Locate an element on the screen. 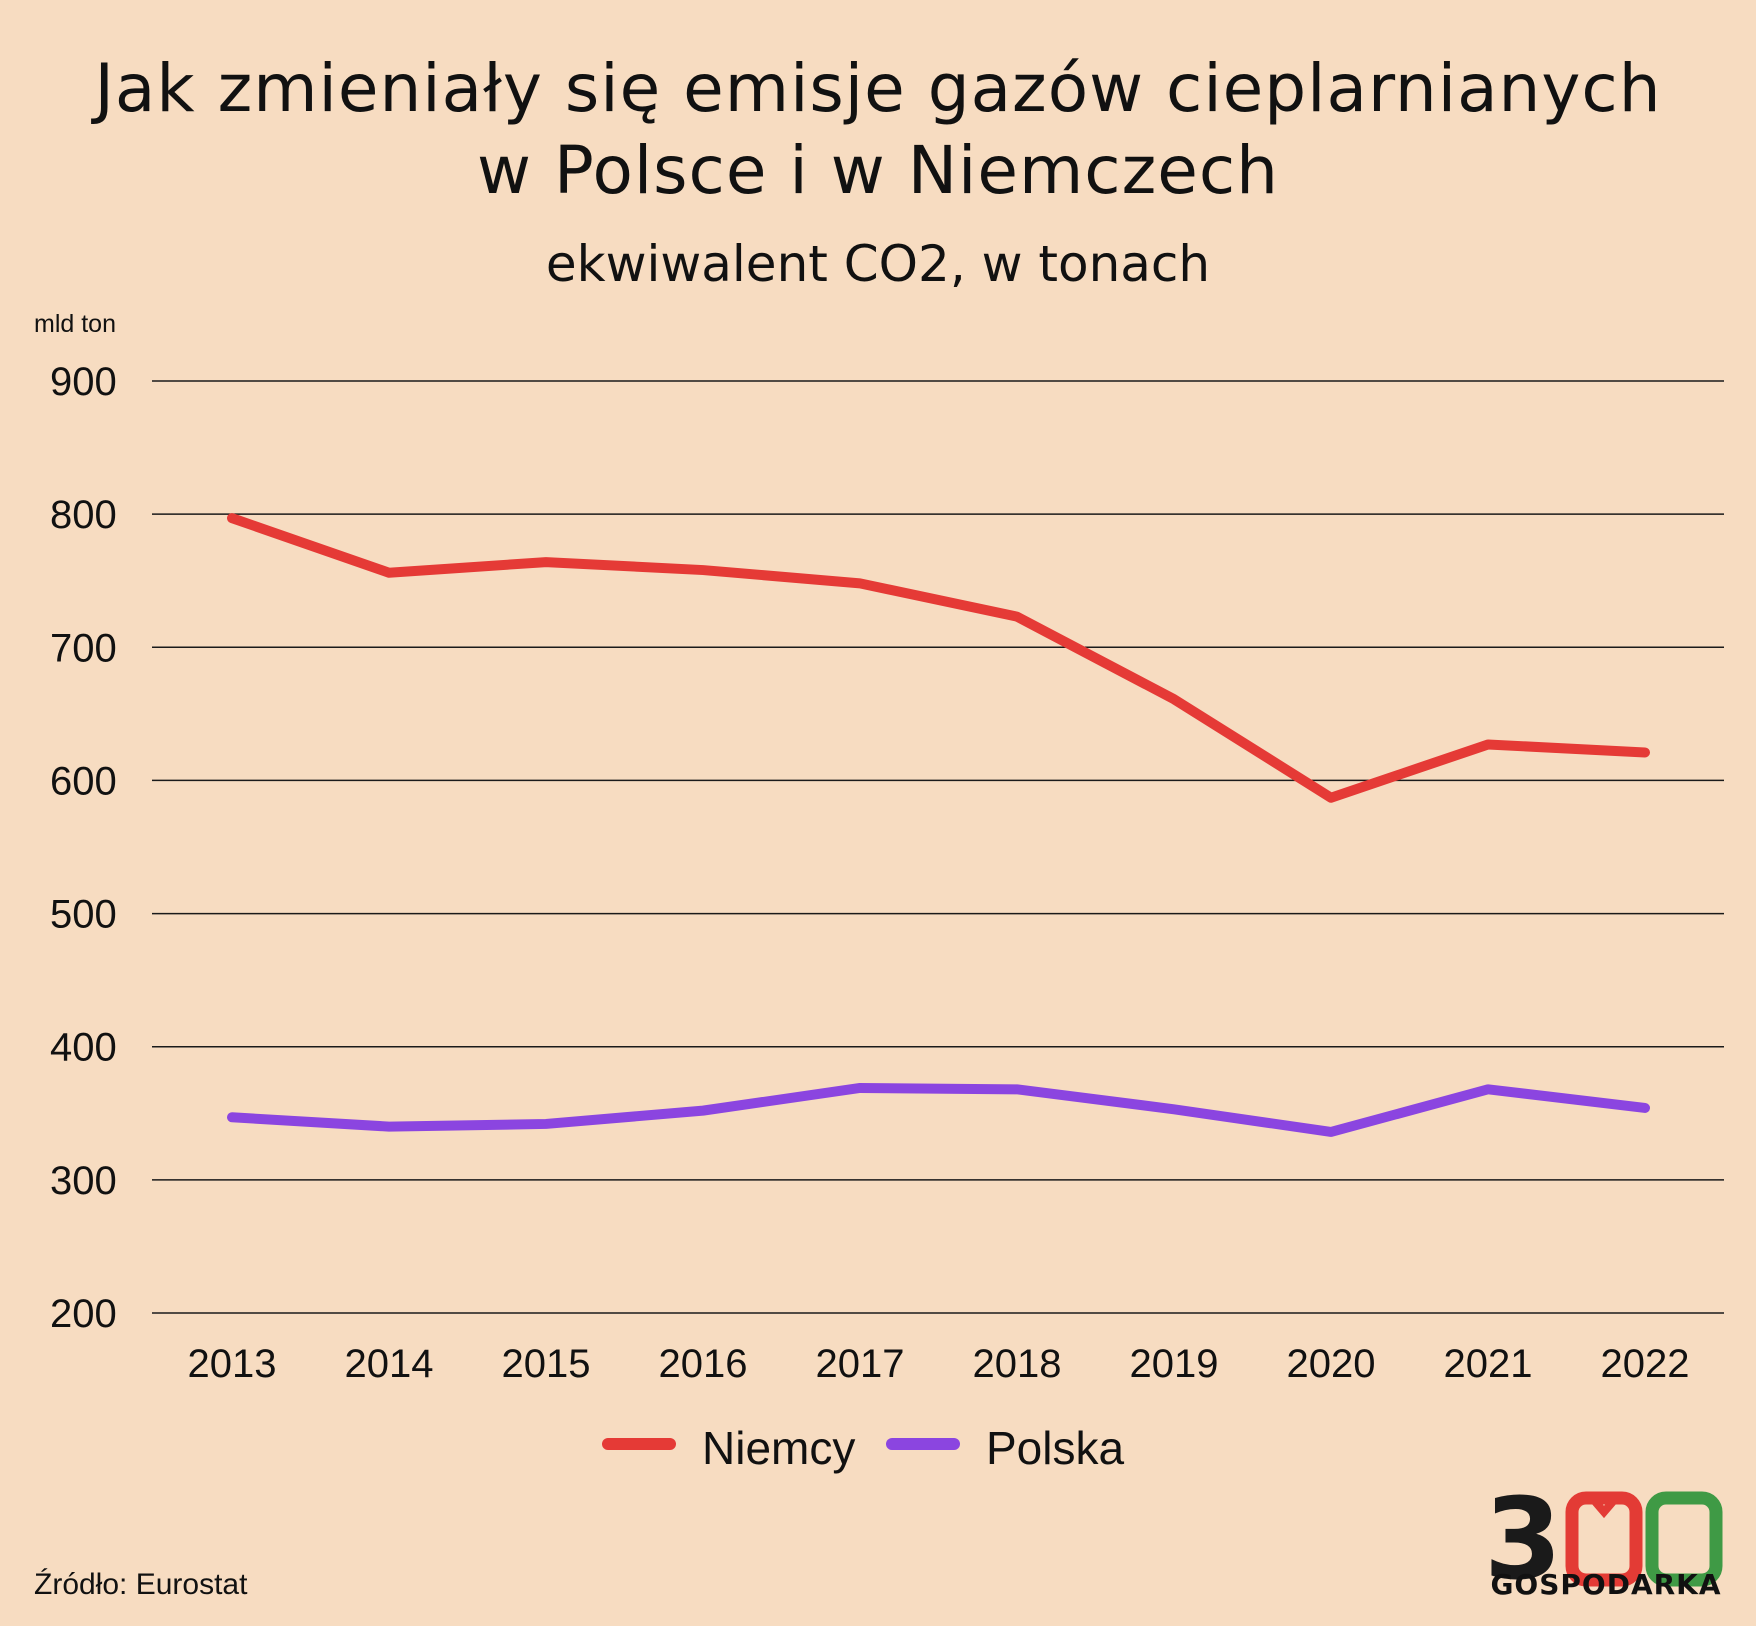 This screenshot has height=1626, width=1756. x-tick-label: 2018 is located at coordinates (1017, 1364).